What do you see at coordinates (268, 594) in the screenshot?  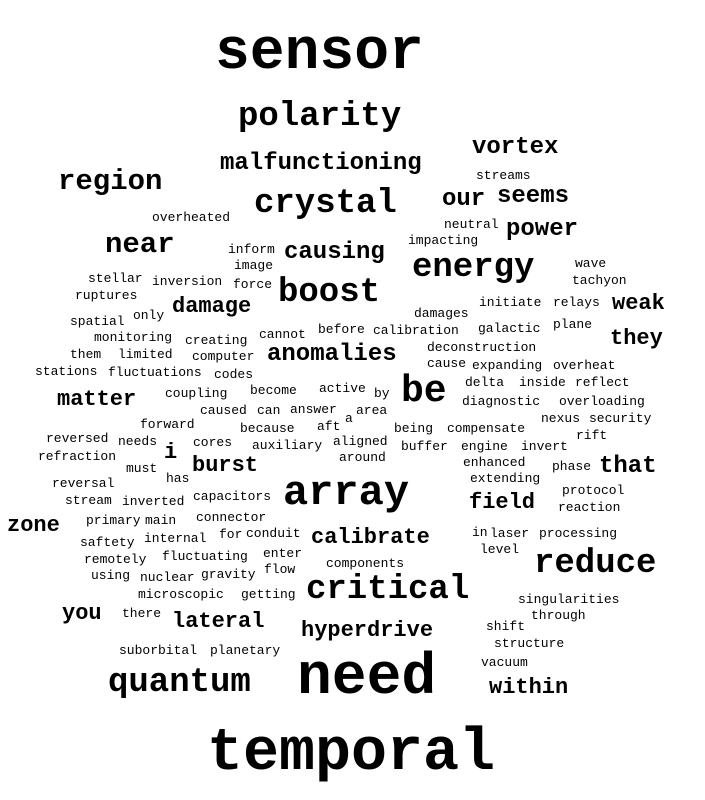 I see `word: getting` at bounding box center [268, 594].